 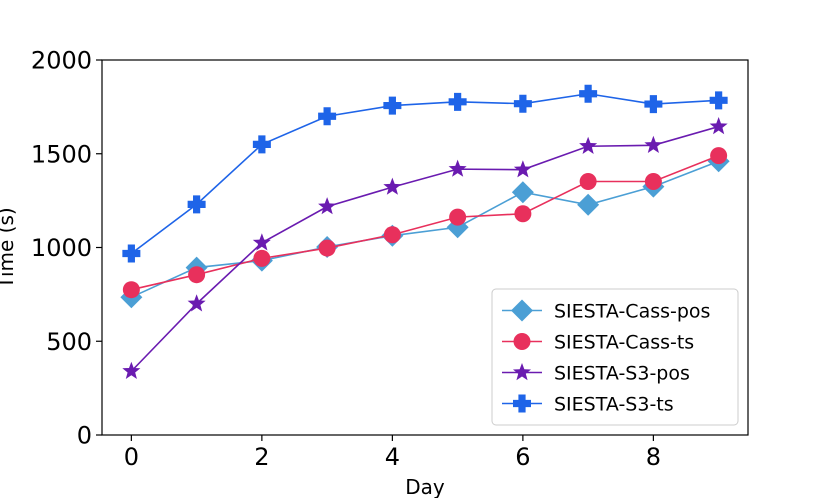 I want to click on x-tick-label: 8, so click(x=653, y=457).